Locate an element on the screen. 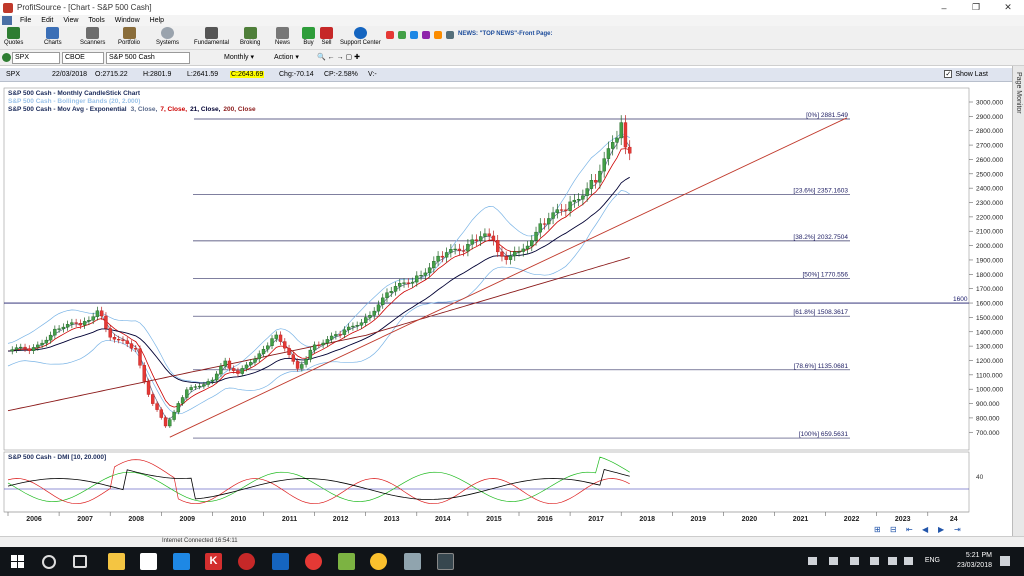  menu-tools: Tools is located at coordinates (96, 20).